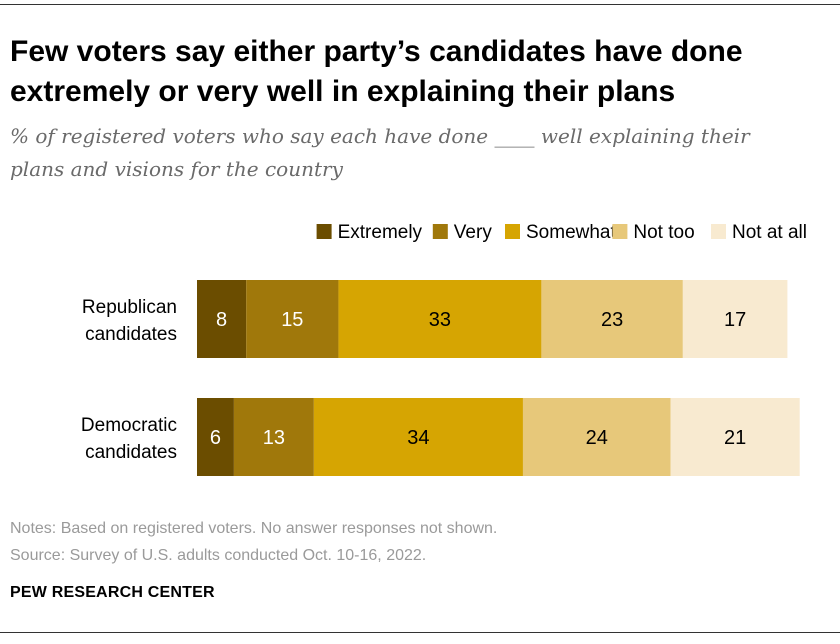 This screenshot has height=644, width=840. I want to click on data-label-republican-candidates-not-at-all: 17, so click(735, 320).